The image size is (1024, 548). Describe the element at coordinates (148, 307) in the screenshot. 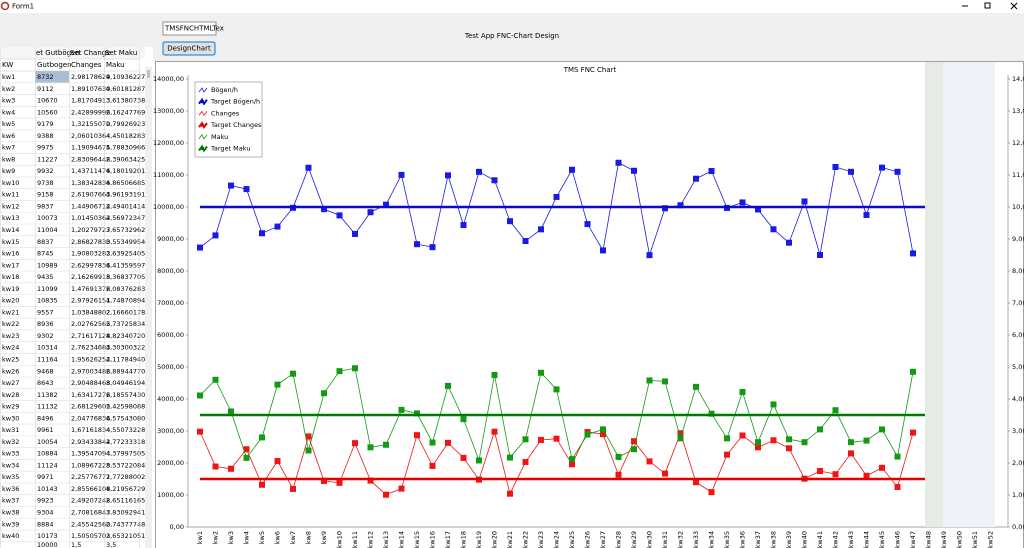

I see `scrollbar` at that location.